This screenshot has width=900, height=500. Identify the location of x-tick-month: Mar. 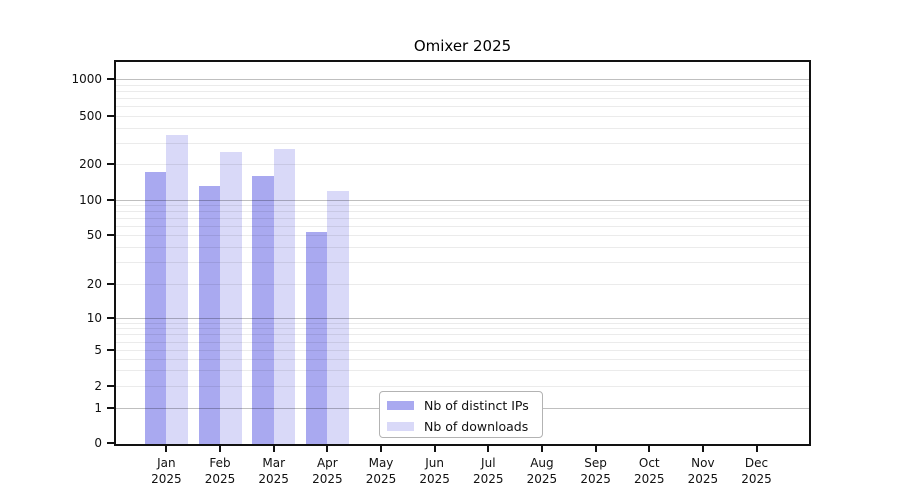
(273, 463).